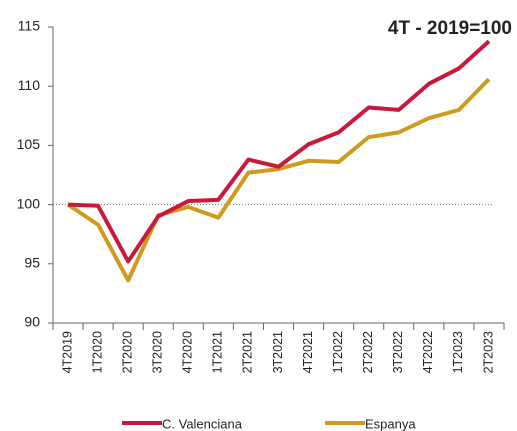 The image size is (517, 431). I want to click on y-tick-label: 110, so click(29, 85).